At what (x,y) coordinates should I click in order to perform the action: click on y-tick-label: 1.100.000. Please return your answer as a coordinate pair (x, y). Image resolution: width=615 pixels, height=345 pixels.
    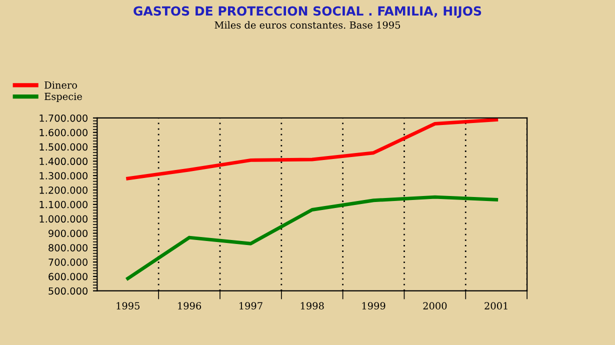
    Looking at the image, I should click on (64, 204).